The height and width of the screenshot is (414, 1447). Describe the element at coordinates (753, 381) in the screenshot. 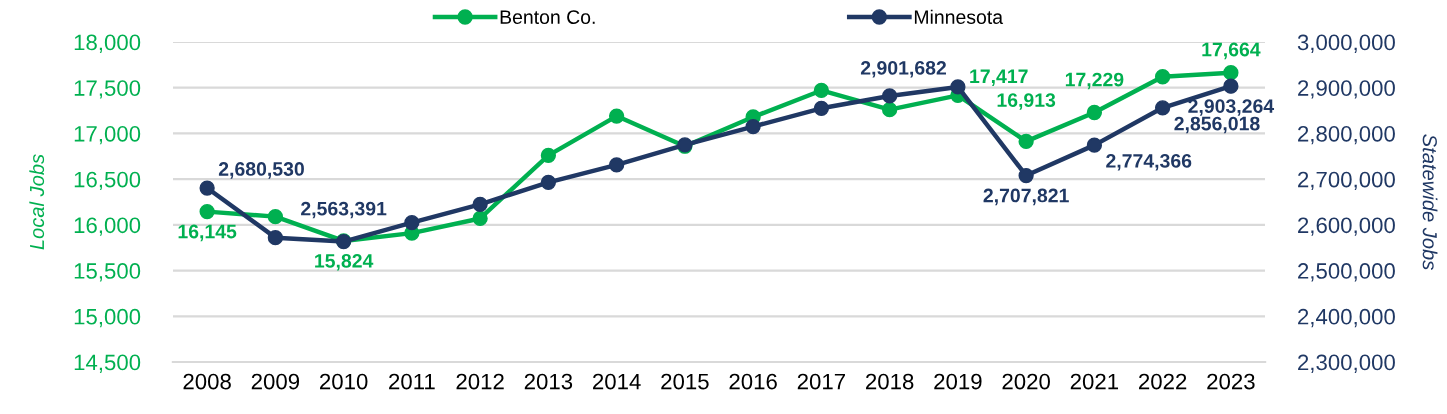

I see `x-tick-label: 2016` at that location.